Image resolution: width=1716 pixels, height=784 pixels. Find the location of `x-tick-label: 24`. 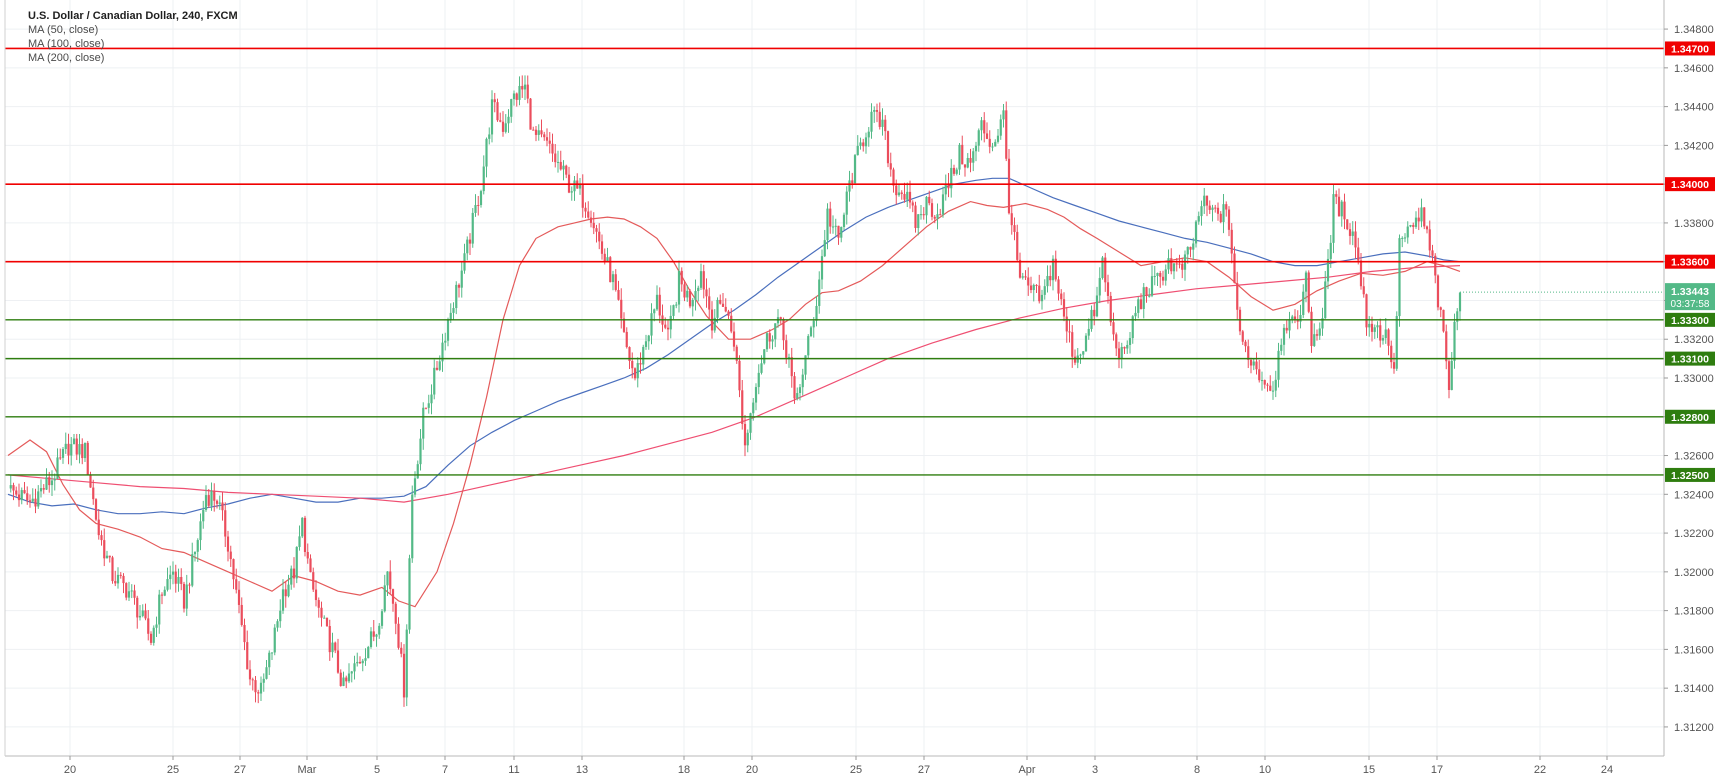

x-tick-label: 24 is located at coordinates (1607, 770).